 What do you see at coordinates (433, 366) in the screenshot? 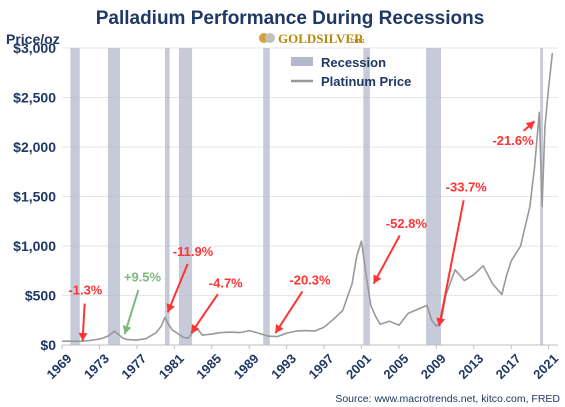
I see `x-tick-label: 2009` at bounding box center [433, 366].